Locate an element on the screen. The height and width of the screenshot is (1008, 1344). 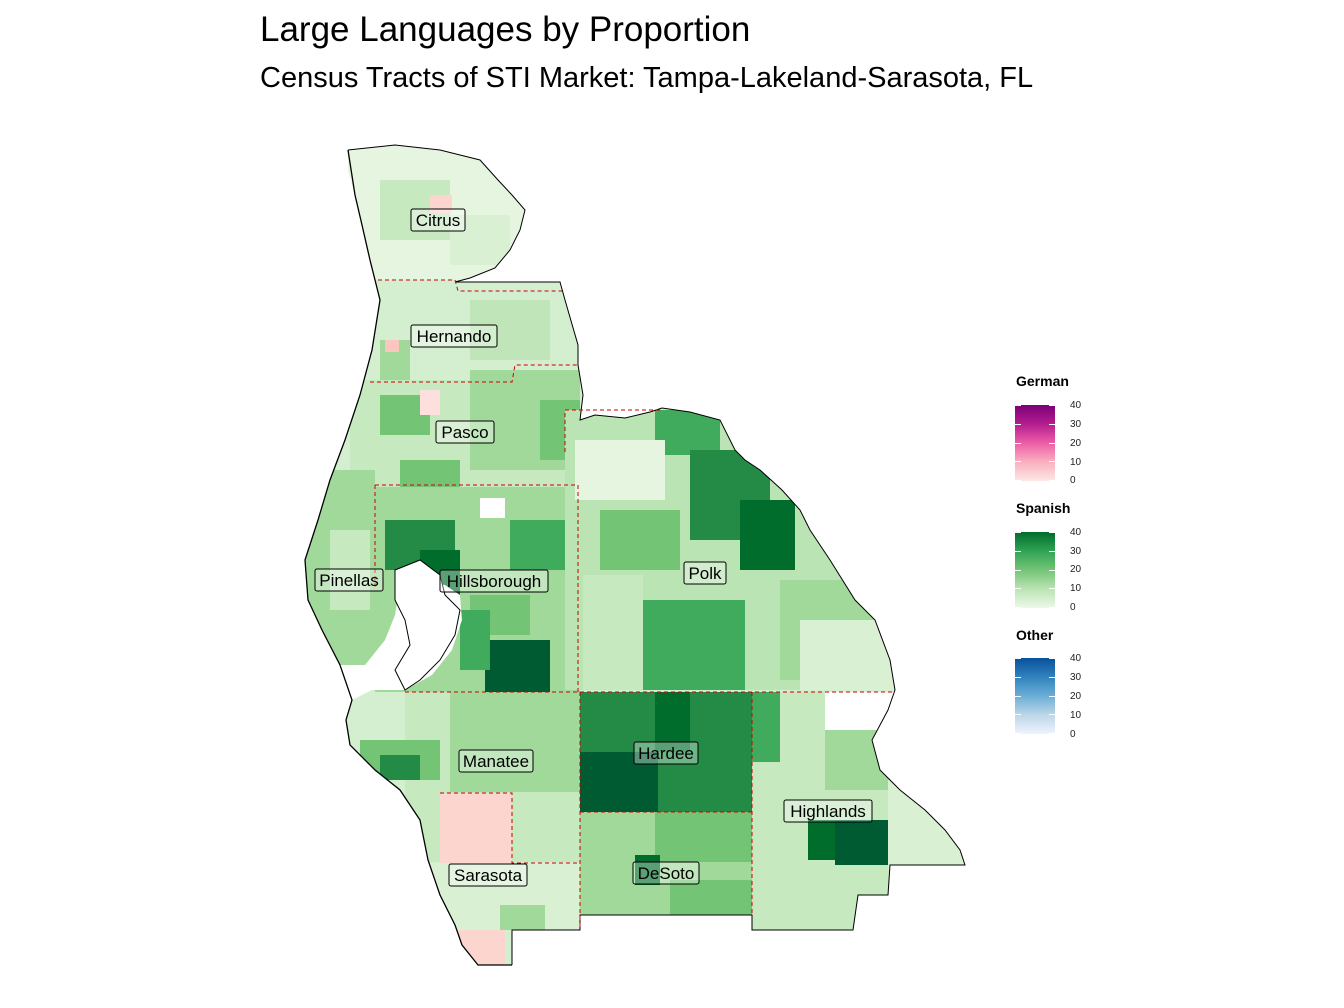
county-label-citrus: Citrus is located at coordinates (438, 220).